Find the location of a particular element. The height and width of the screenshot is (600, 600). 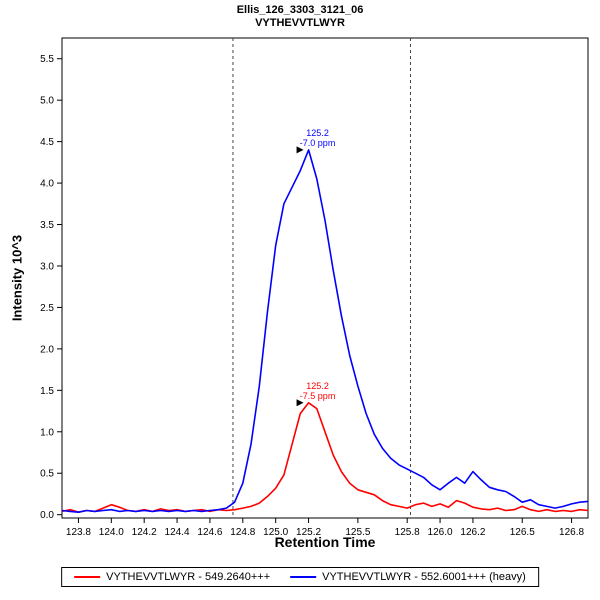

legend-item-heavy: VYTHEVVTLWYR - 552.6001+++ (heavy) is located at coordinates (408, 577).